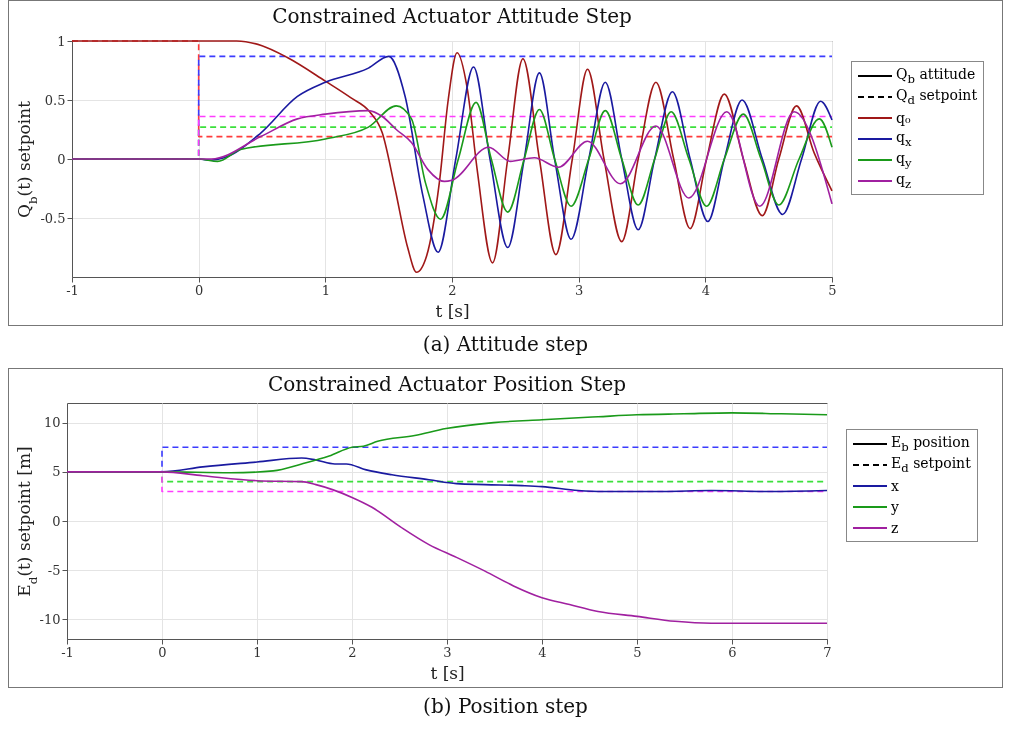  I want to click on legend-label: y, so click(895, 506).